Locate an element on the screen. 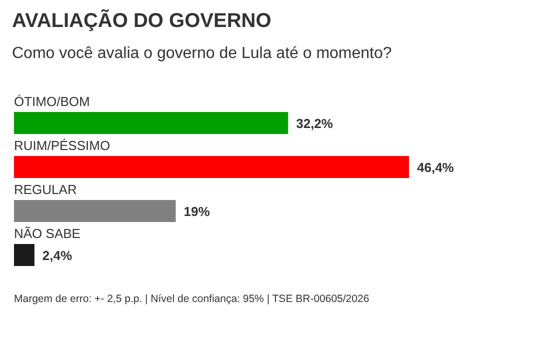  chart-title: AVALIAÇÃO DO GOVERNO is located at coordinates (142, 20).